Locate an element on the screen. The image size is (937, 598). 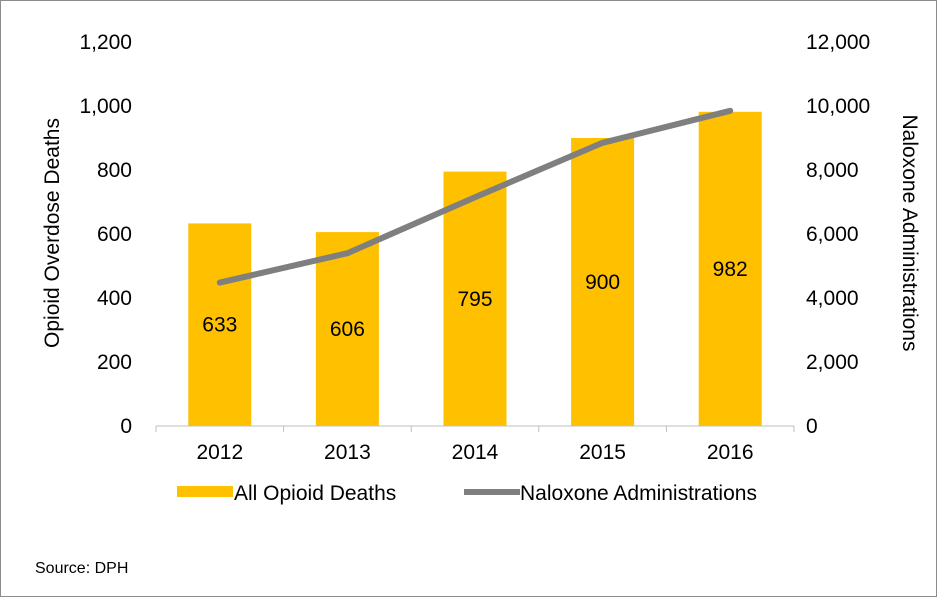
data-label-2013: 606 is located at coordinates (347, 329).